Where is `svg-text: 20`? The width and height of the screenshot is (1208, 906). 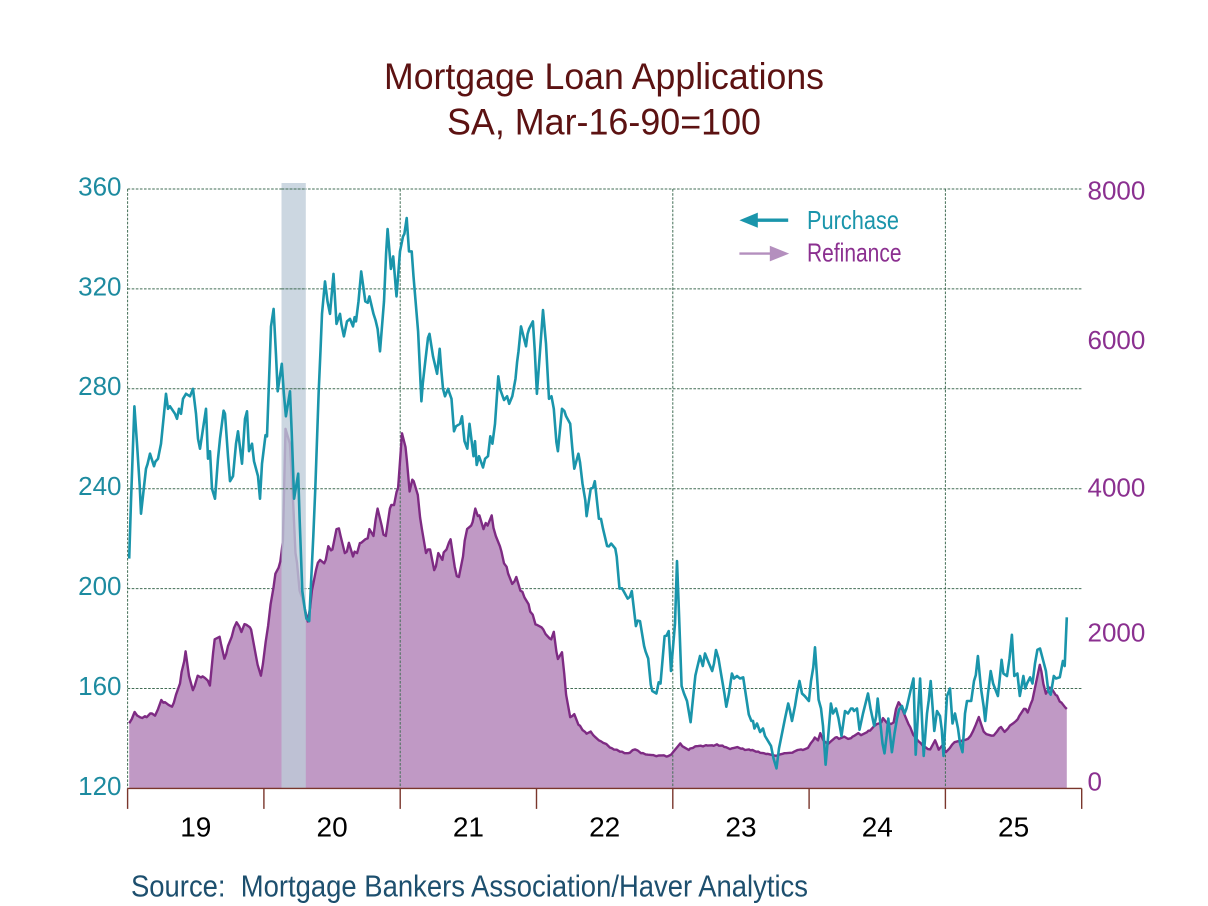 svg-text: 20 is located at coordinates (332, 826).